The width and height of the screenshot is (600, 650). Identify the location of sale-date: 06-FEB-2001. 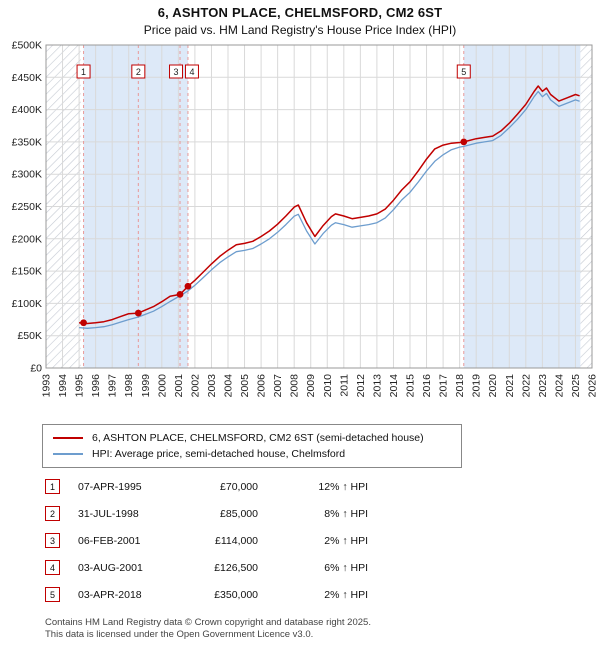
(109, 540).